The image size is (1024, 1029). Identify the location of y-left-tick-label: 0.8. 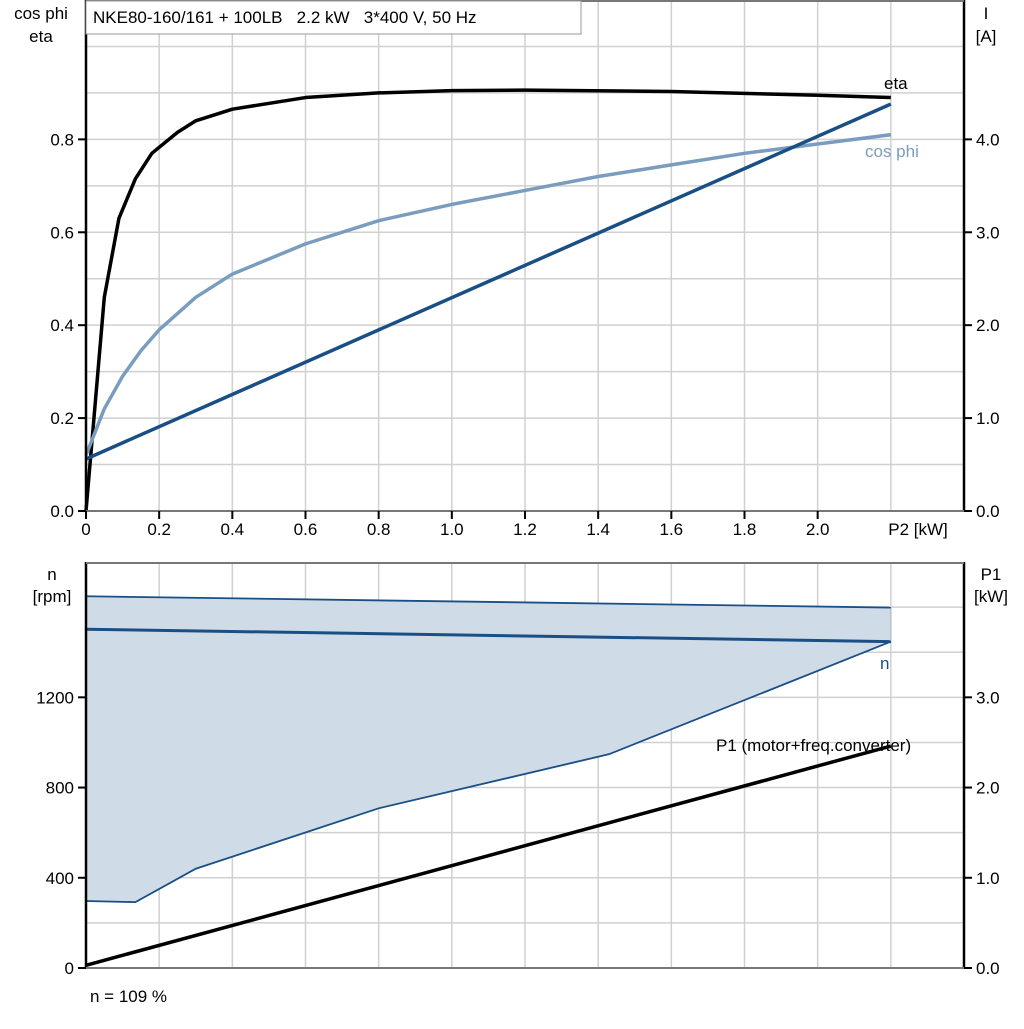
(62, 139).